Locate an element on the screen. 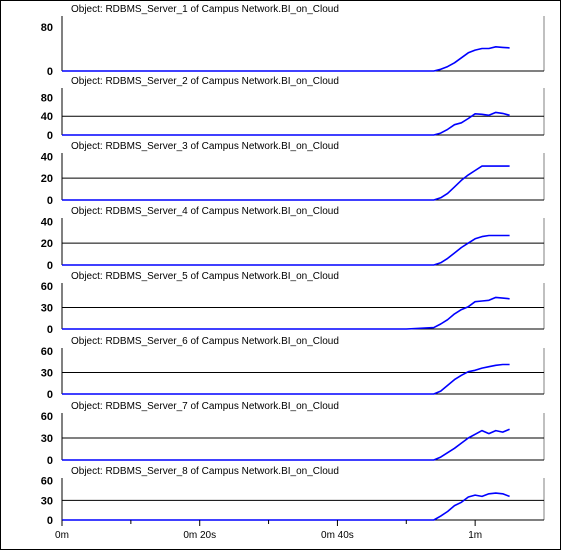 The height and width of the screenshot is (551, 561). panel-7-ytick-0: 0 is located at coordinates (50, 461).